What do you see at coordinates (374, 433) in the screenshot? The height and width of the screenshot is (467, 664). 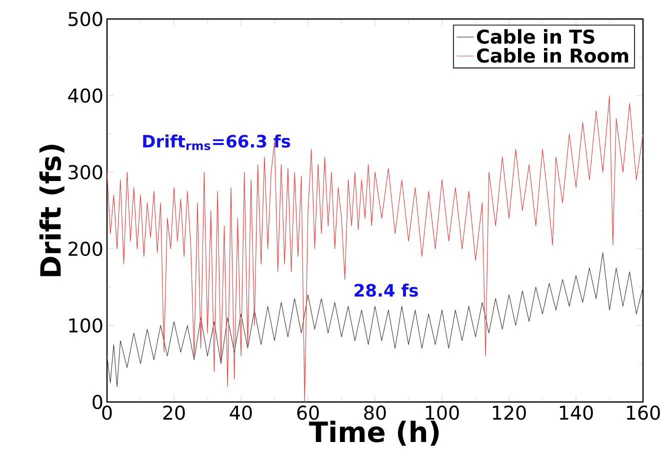 I see `x-axis-title: Time (h)` at bounding box center [374, 433].